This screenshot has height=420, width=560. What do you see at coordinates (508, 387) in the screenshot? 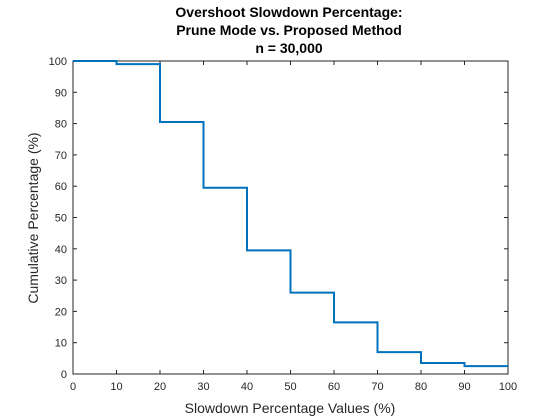
I see `x-tick-label: 100` at bounding box center [508, 387].